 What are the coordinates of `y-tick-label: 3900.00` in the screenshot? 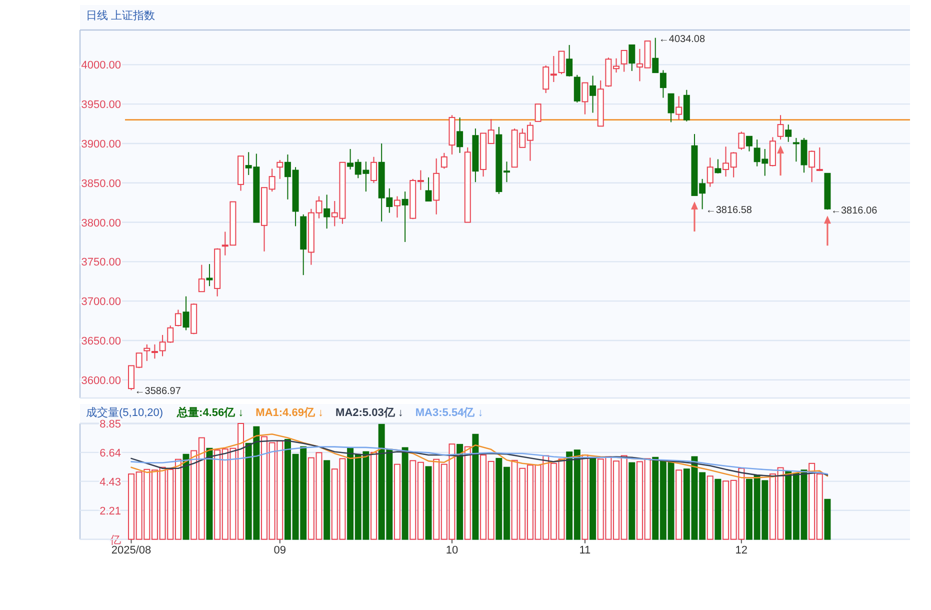 It's located at (101, 144).